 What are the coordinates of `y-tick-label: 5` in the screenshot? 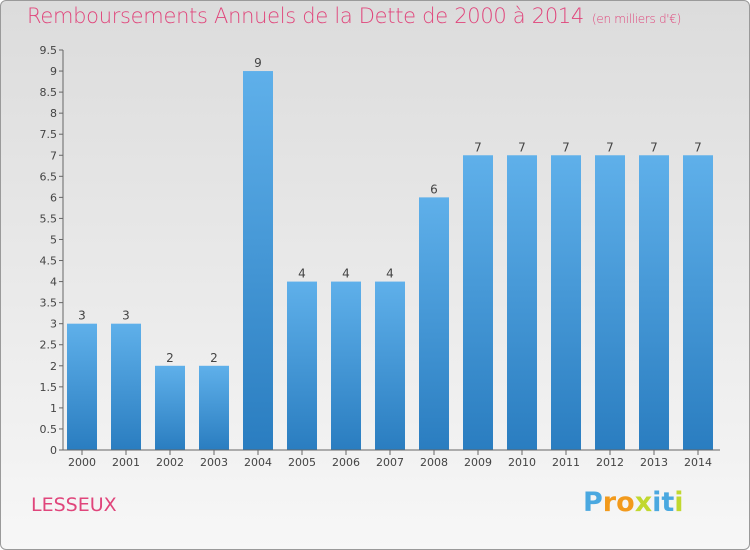 It's located at (53, 239).